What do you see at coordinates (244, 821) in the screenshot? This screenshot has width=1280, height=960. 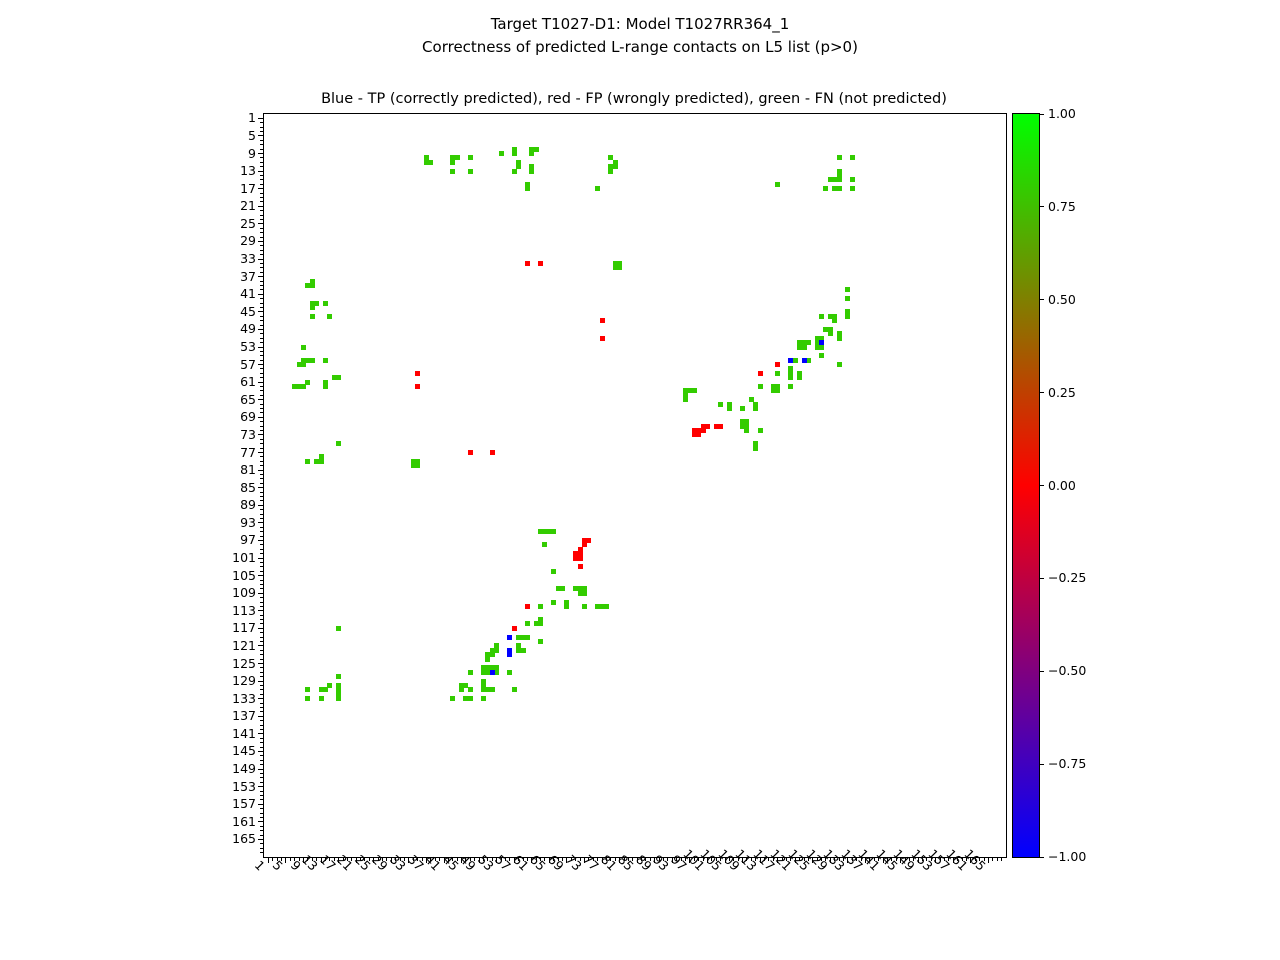 I see `y-tick-label: 161` at bounding box center [244, 821].